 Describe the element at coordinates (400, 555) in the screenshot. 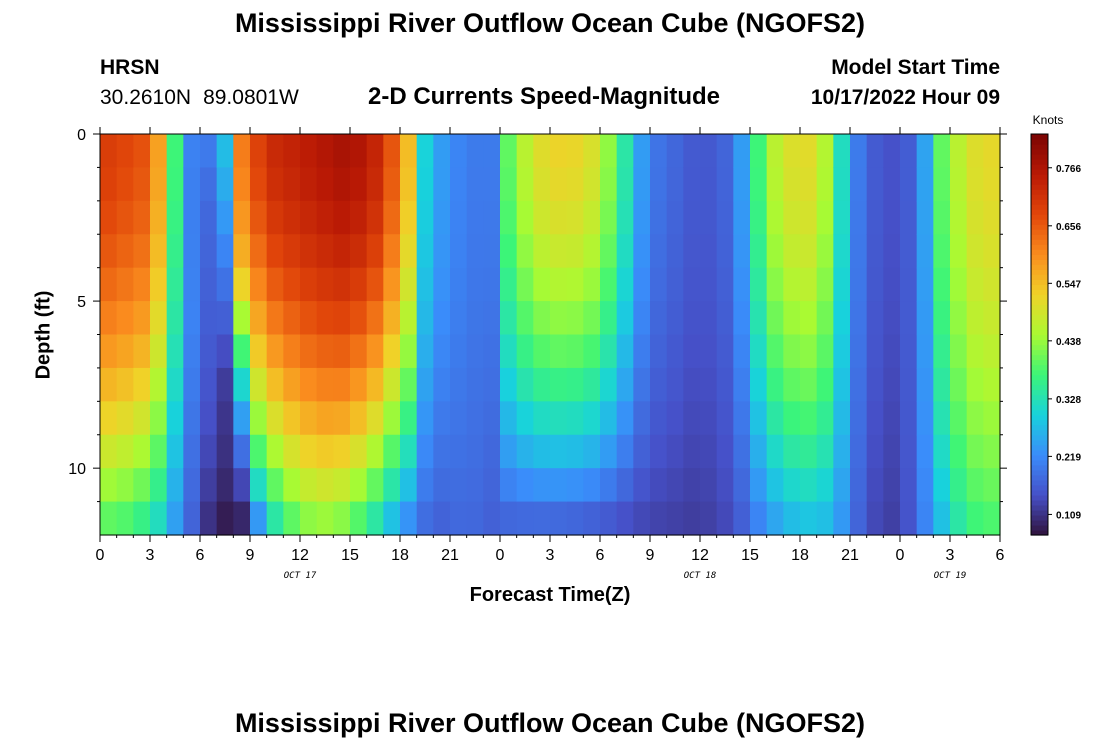

I see `x-tick-label: 18` at that location.